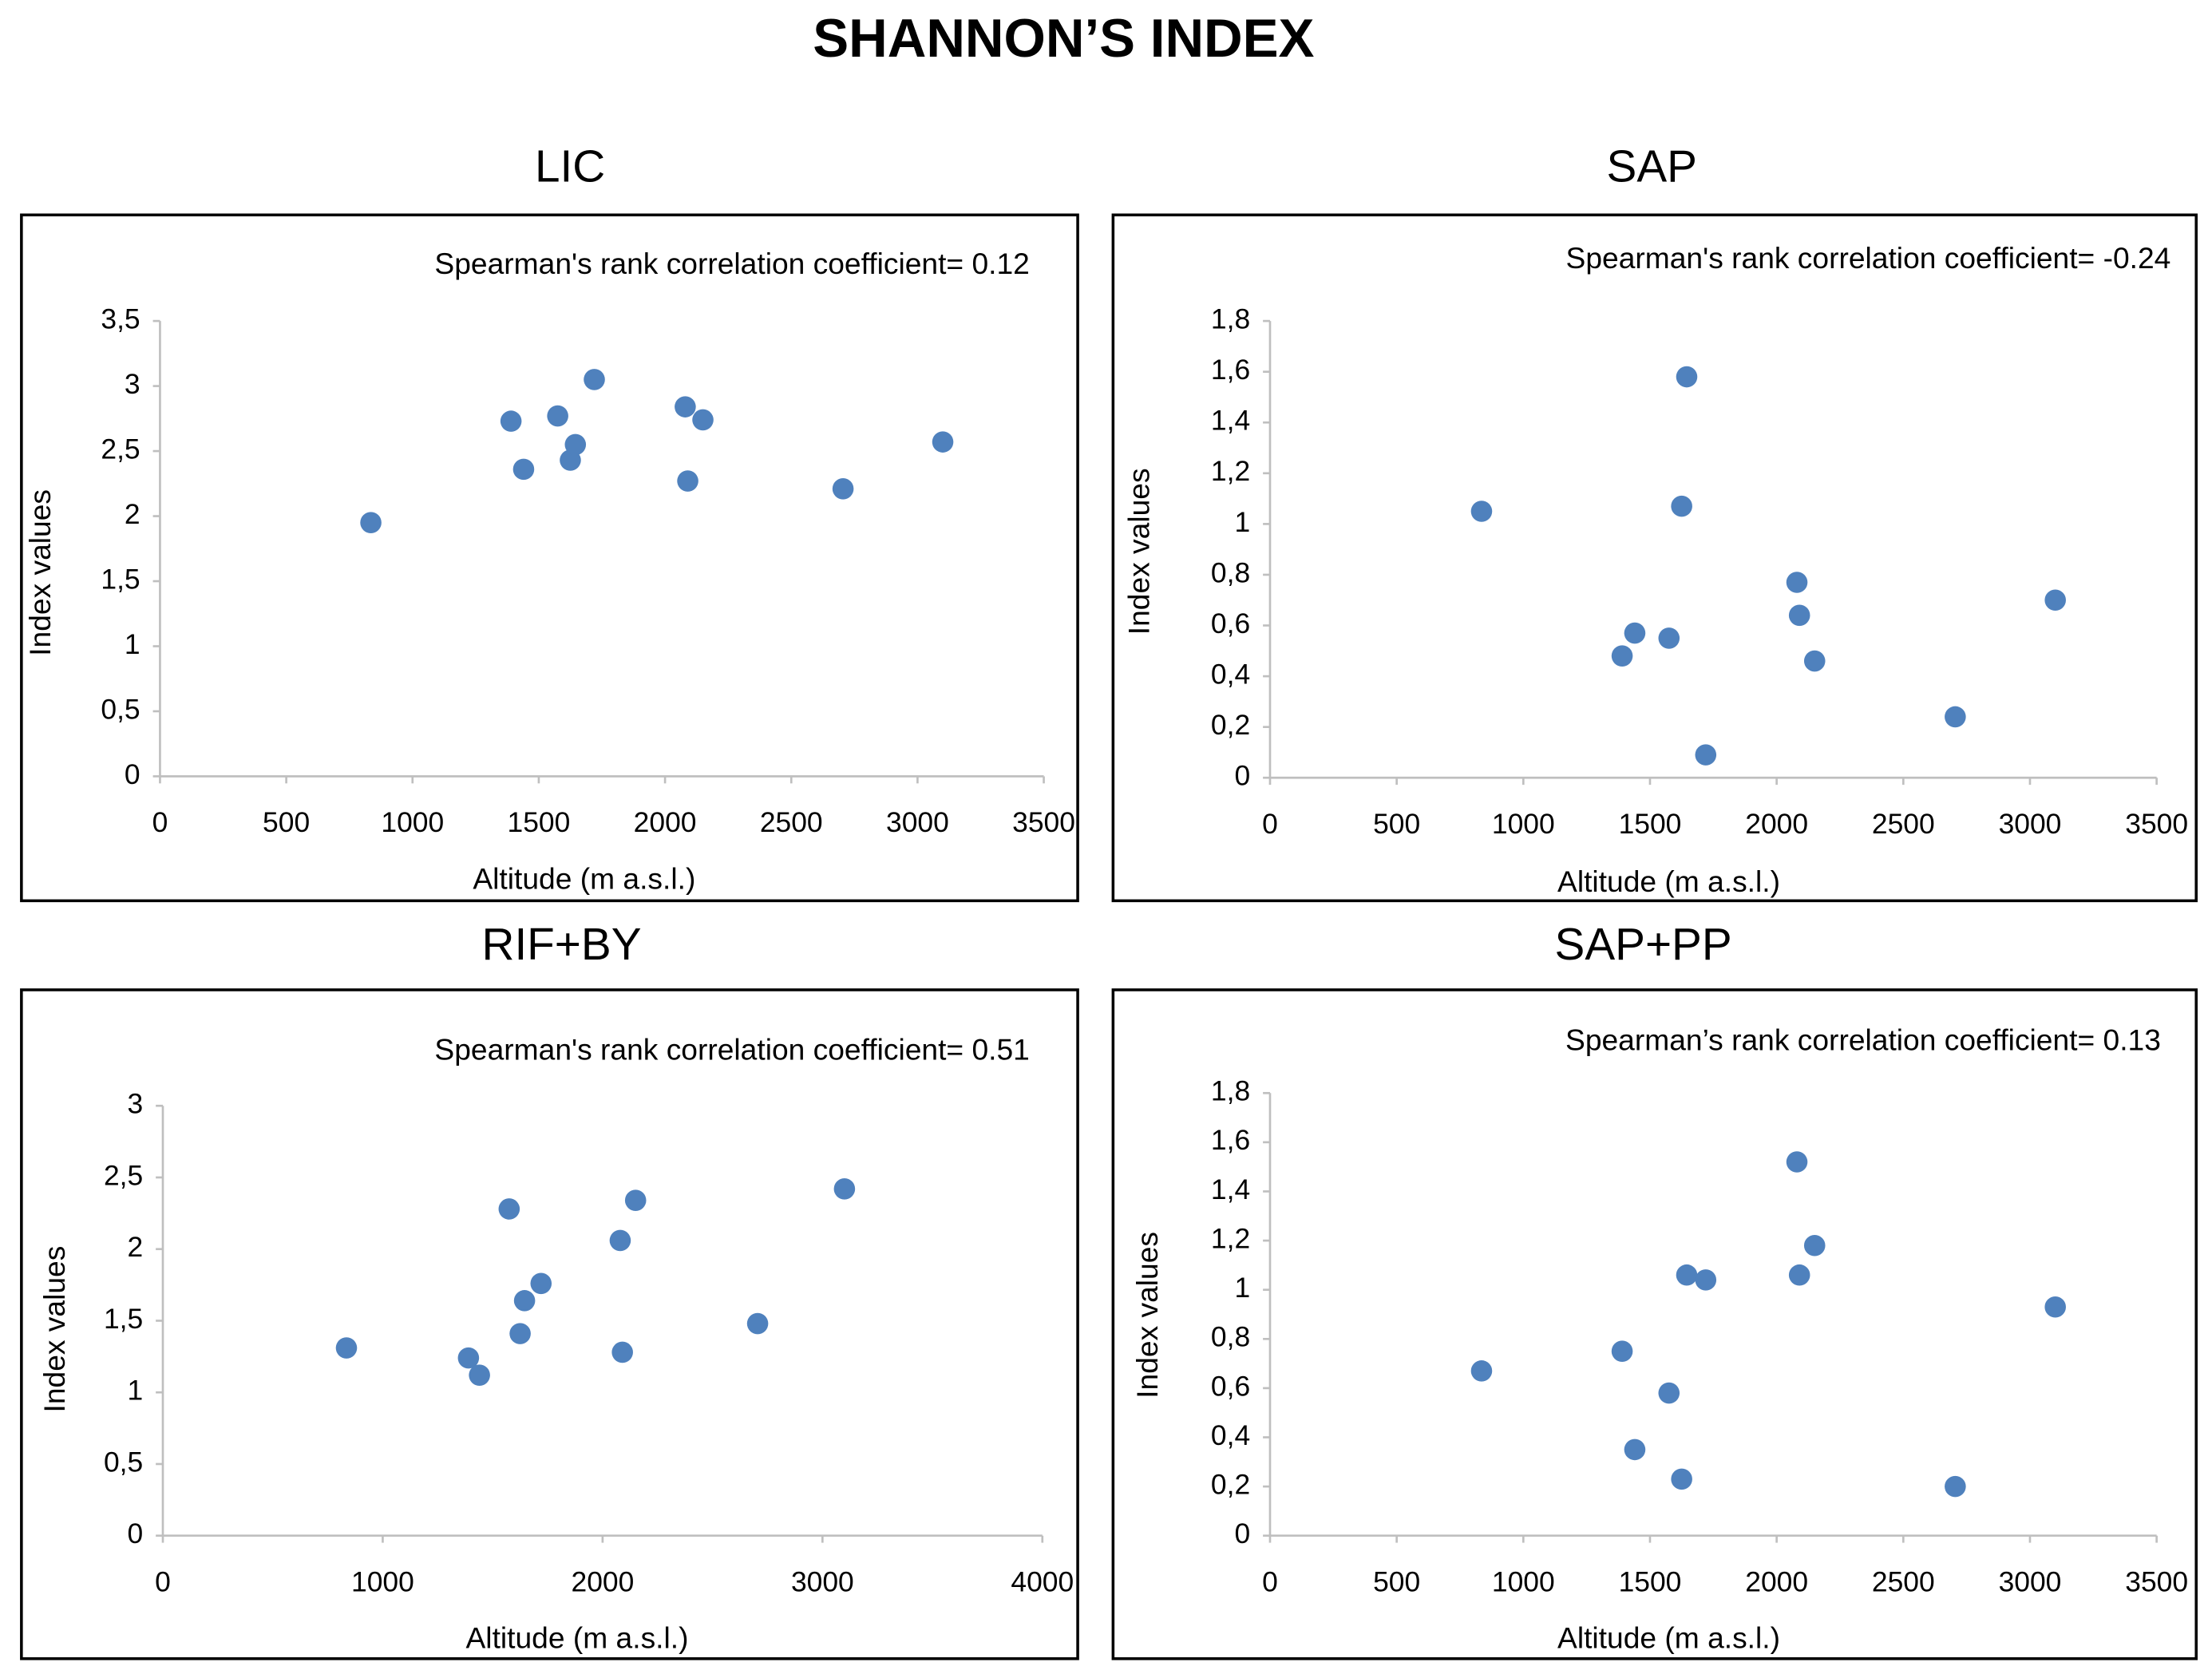 The image size is (2212, 1670). Describe the element at coordinates (123, 1319) in the screenshot. I see `y-tick-label: 1,5` at that location.